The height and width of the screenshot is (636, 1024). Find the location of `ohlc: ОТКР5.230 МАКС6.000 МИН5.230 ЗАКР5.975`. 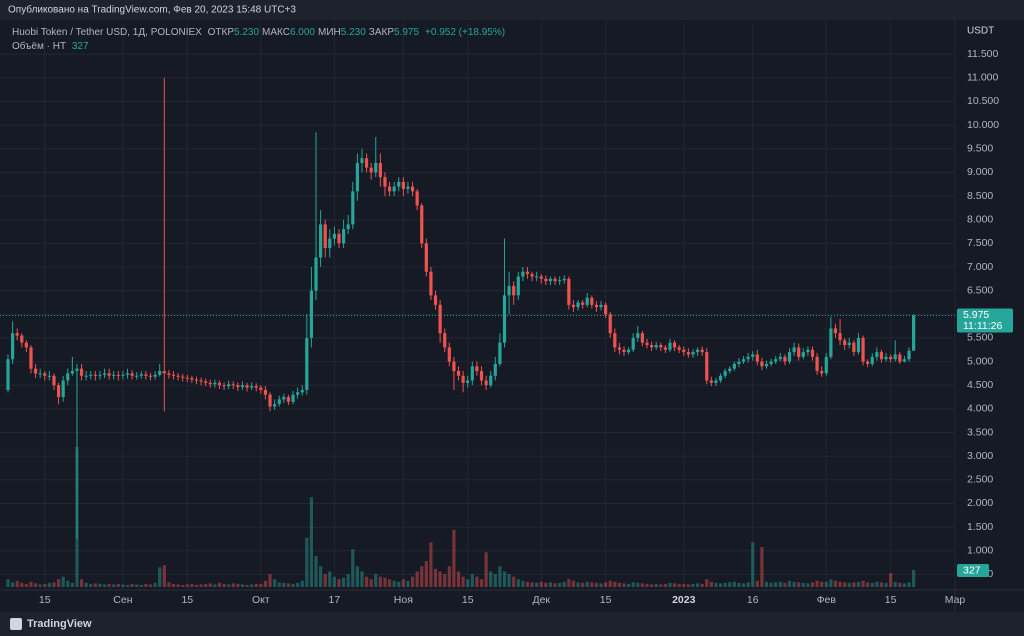

ohlc: ОТКР5.230 МАКС6.000 МИН5.230 ЗАКР5.975 is located at coordinates (315, 32).